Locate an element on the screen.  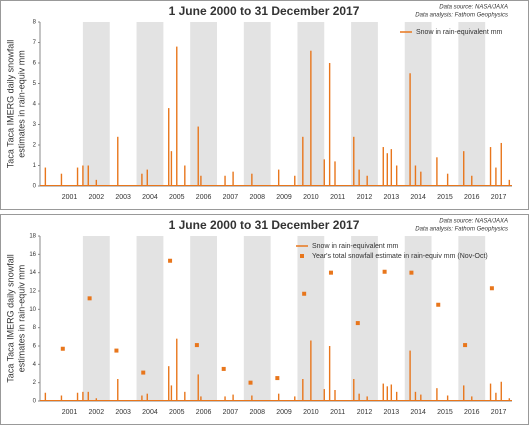
y-tick-label: 4 is located at coordinates (35, 365).